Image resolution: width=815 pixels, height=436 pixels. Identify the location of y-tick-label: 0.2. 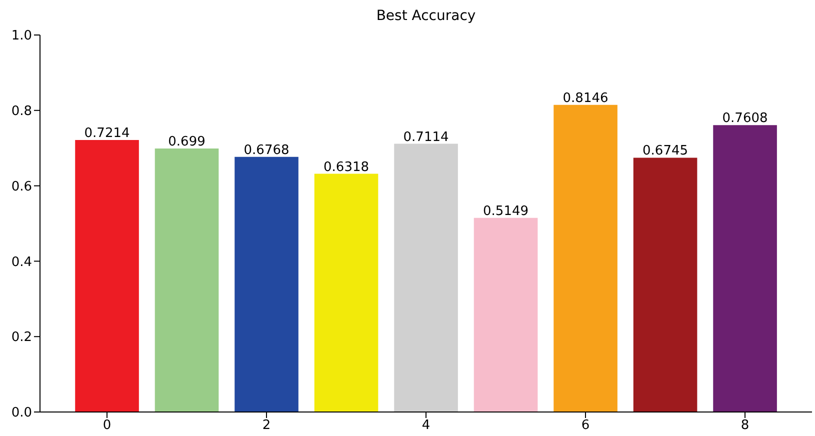
(21, 338).